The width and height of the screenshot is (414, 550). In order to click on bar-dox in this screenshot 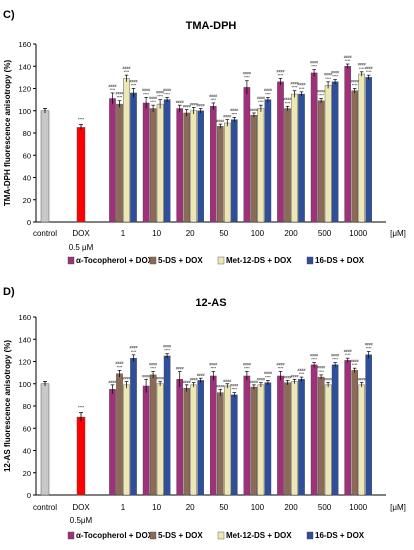, I will do `click(81, 175)`.